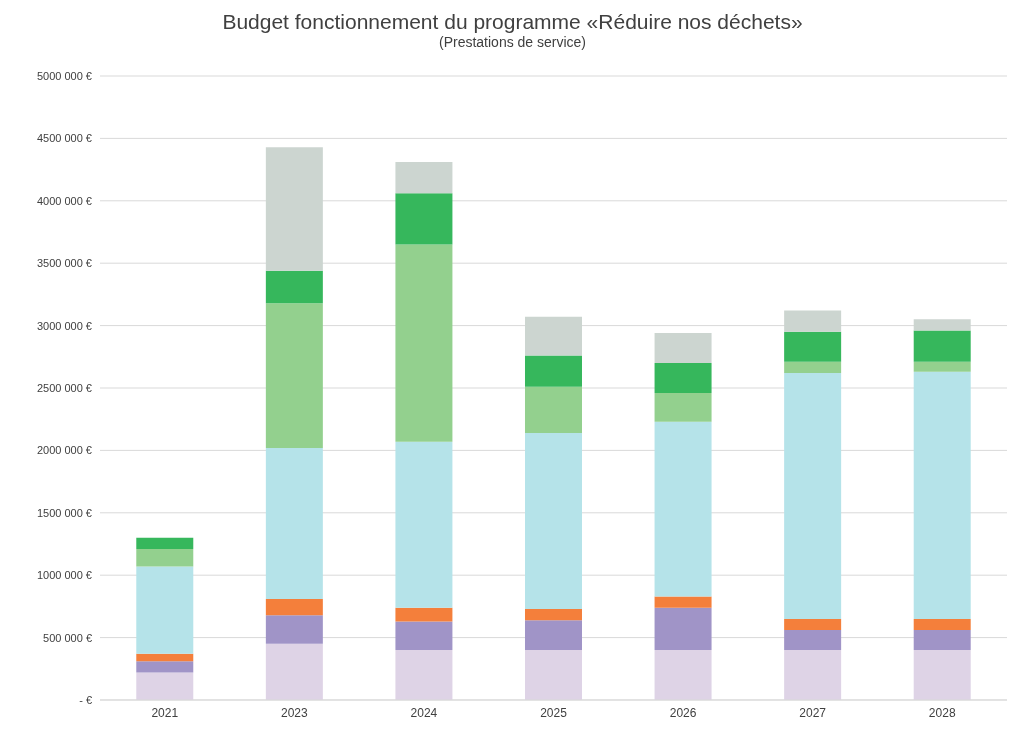 The width and height of the screenshot is (1025, 738). Describe the element at coordinates (67, 637) in the screenshot. I see `y-tick-label: 500 000 €` at that location.